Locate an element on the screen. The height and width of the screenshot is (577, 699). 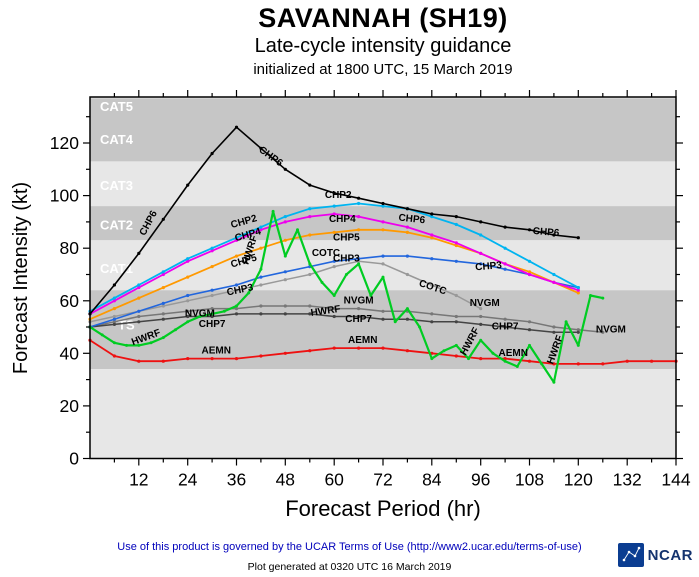
y-tick-label: 40 is located at coordinates (70, 353).